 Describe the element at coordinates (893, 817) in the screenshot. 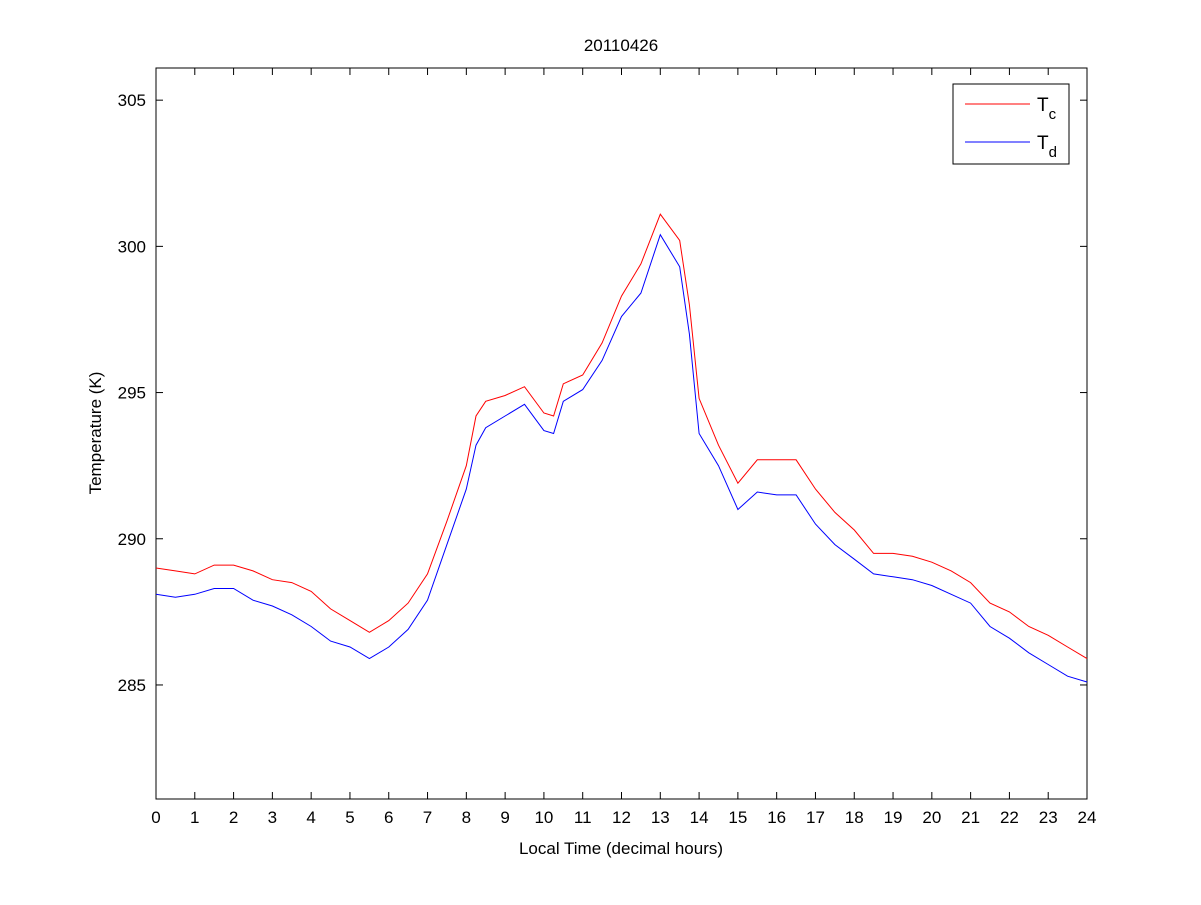

I see `x-tick-label: 19` at that location.